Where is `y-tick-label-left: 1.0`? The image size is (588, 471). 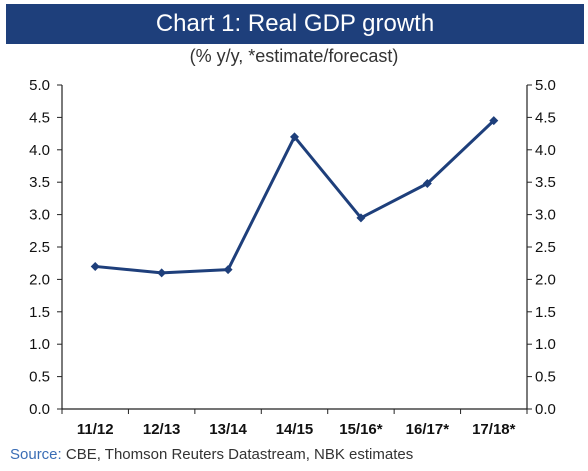
y-tick-label-left: 1.0 is located at coordinates (39, 344).